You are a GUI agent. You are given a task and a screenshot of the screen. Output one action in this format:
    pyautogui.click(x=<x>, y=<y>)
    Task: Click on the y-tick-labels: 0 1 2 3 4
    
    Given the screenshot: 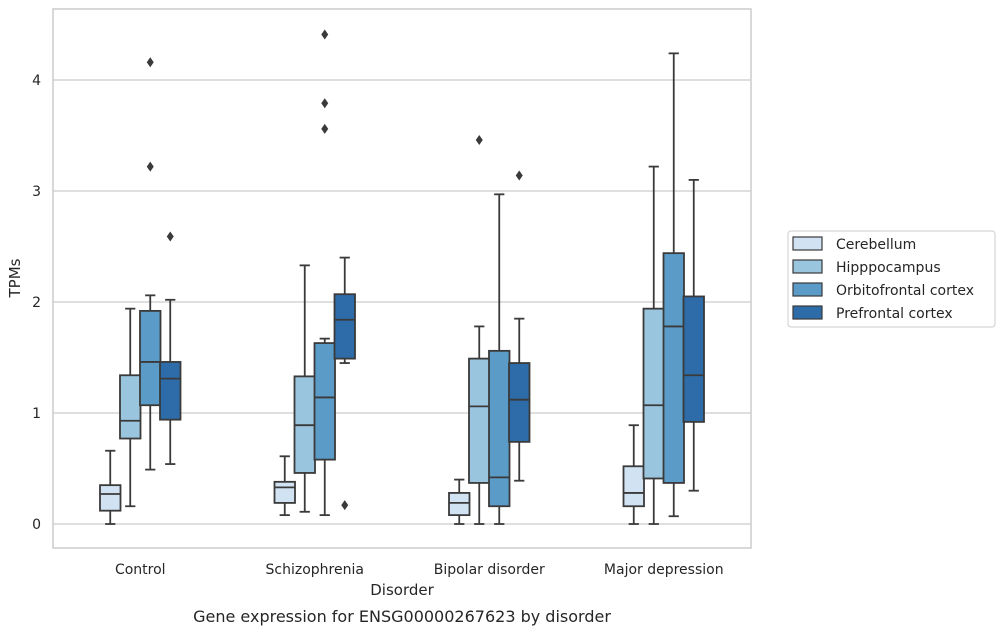 What is the action you would take?
    pyautogui.click(x=36, y=303)
    